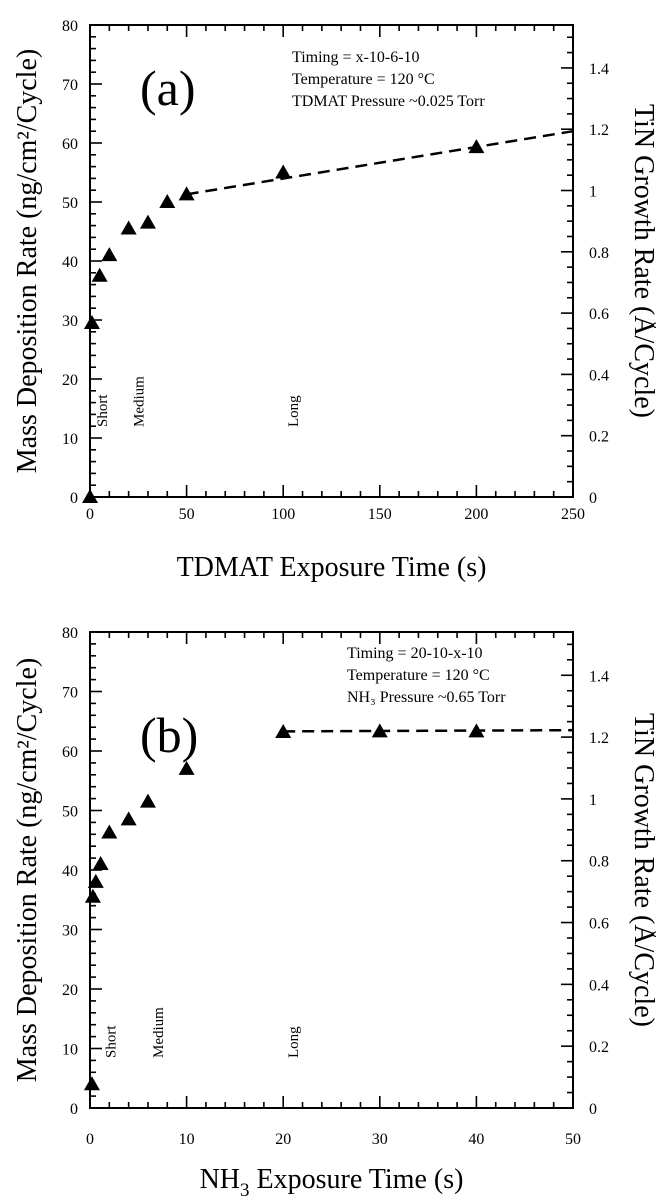 The height and width of the screenshot is (1203, 656). What do you see at coordinates (388, 101) in the screenshot?
I see `info-line: TDMAT Pressure ~0.025 Torr` at bounding box center [388, 101].